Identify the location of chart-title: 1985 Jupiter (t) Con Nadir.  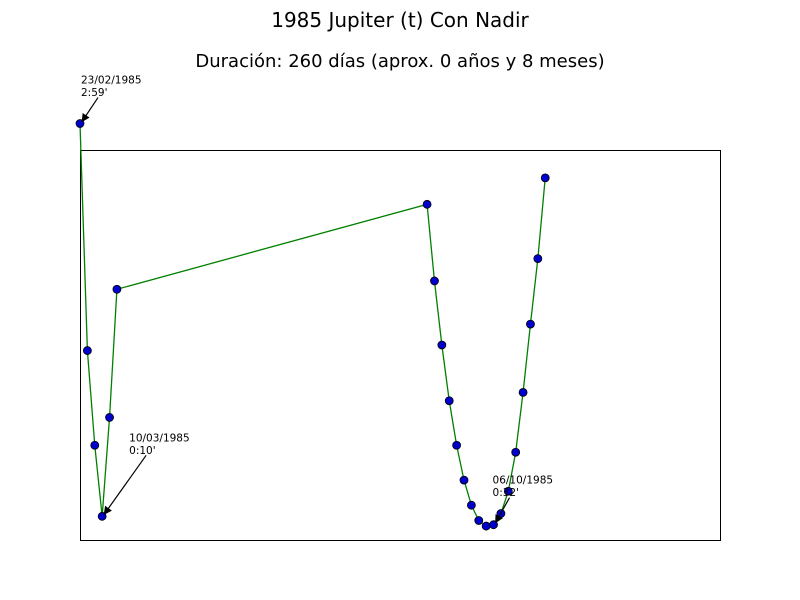
(400, 20).